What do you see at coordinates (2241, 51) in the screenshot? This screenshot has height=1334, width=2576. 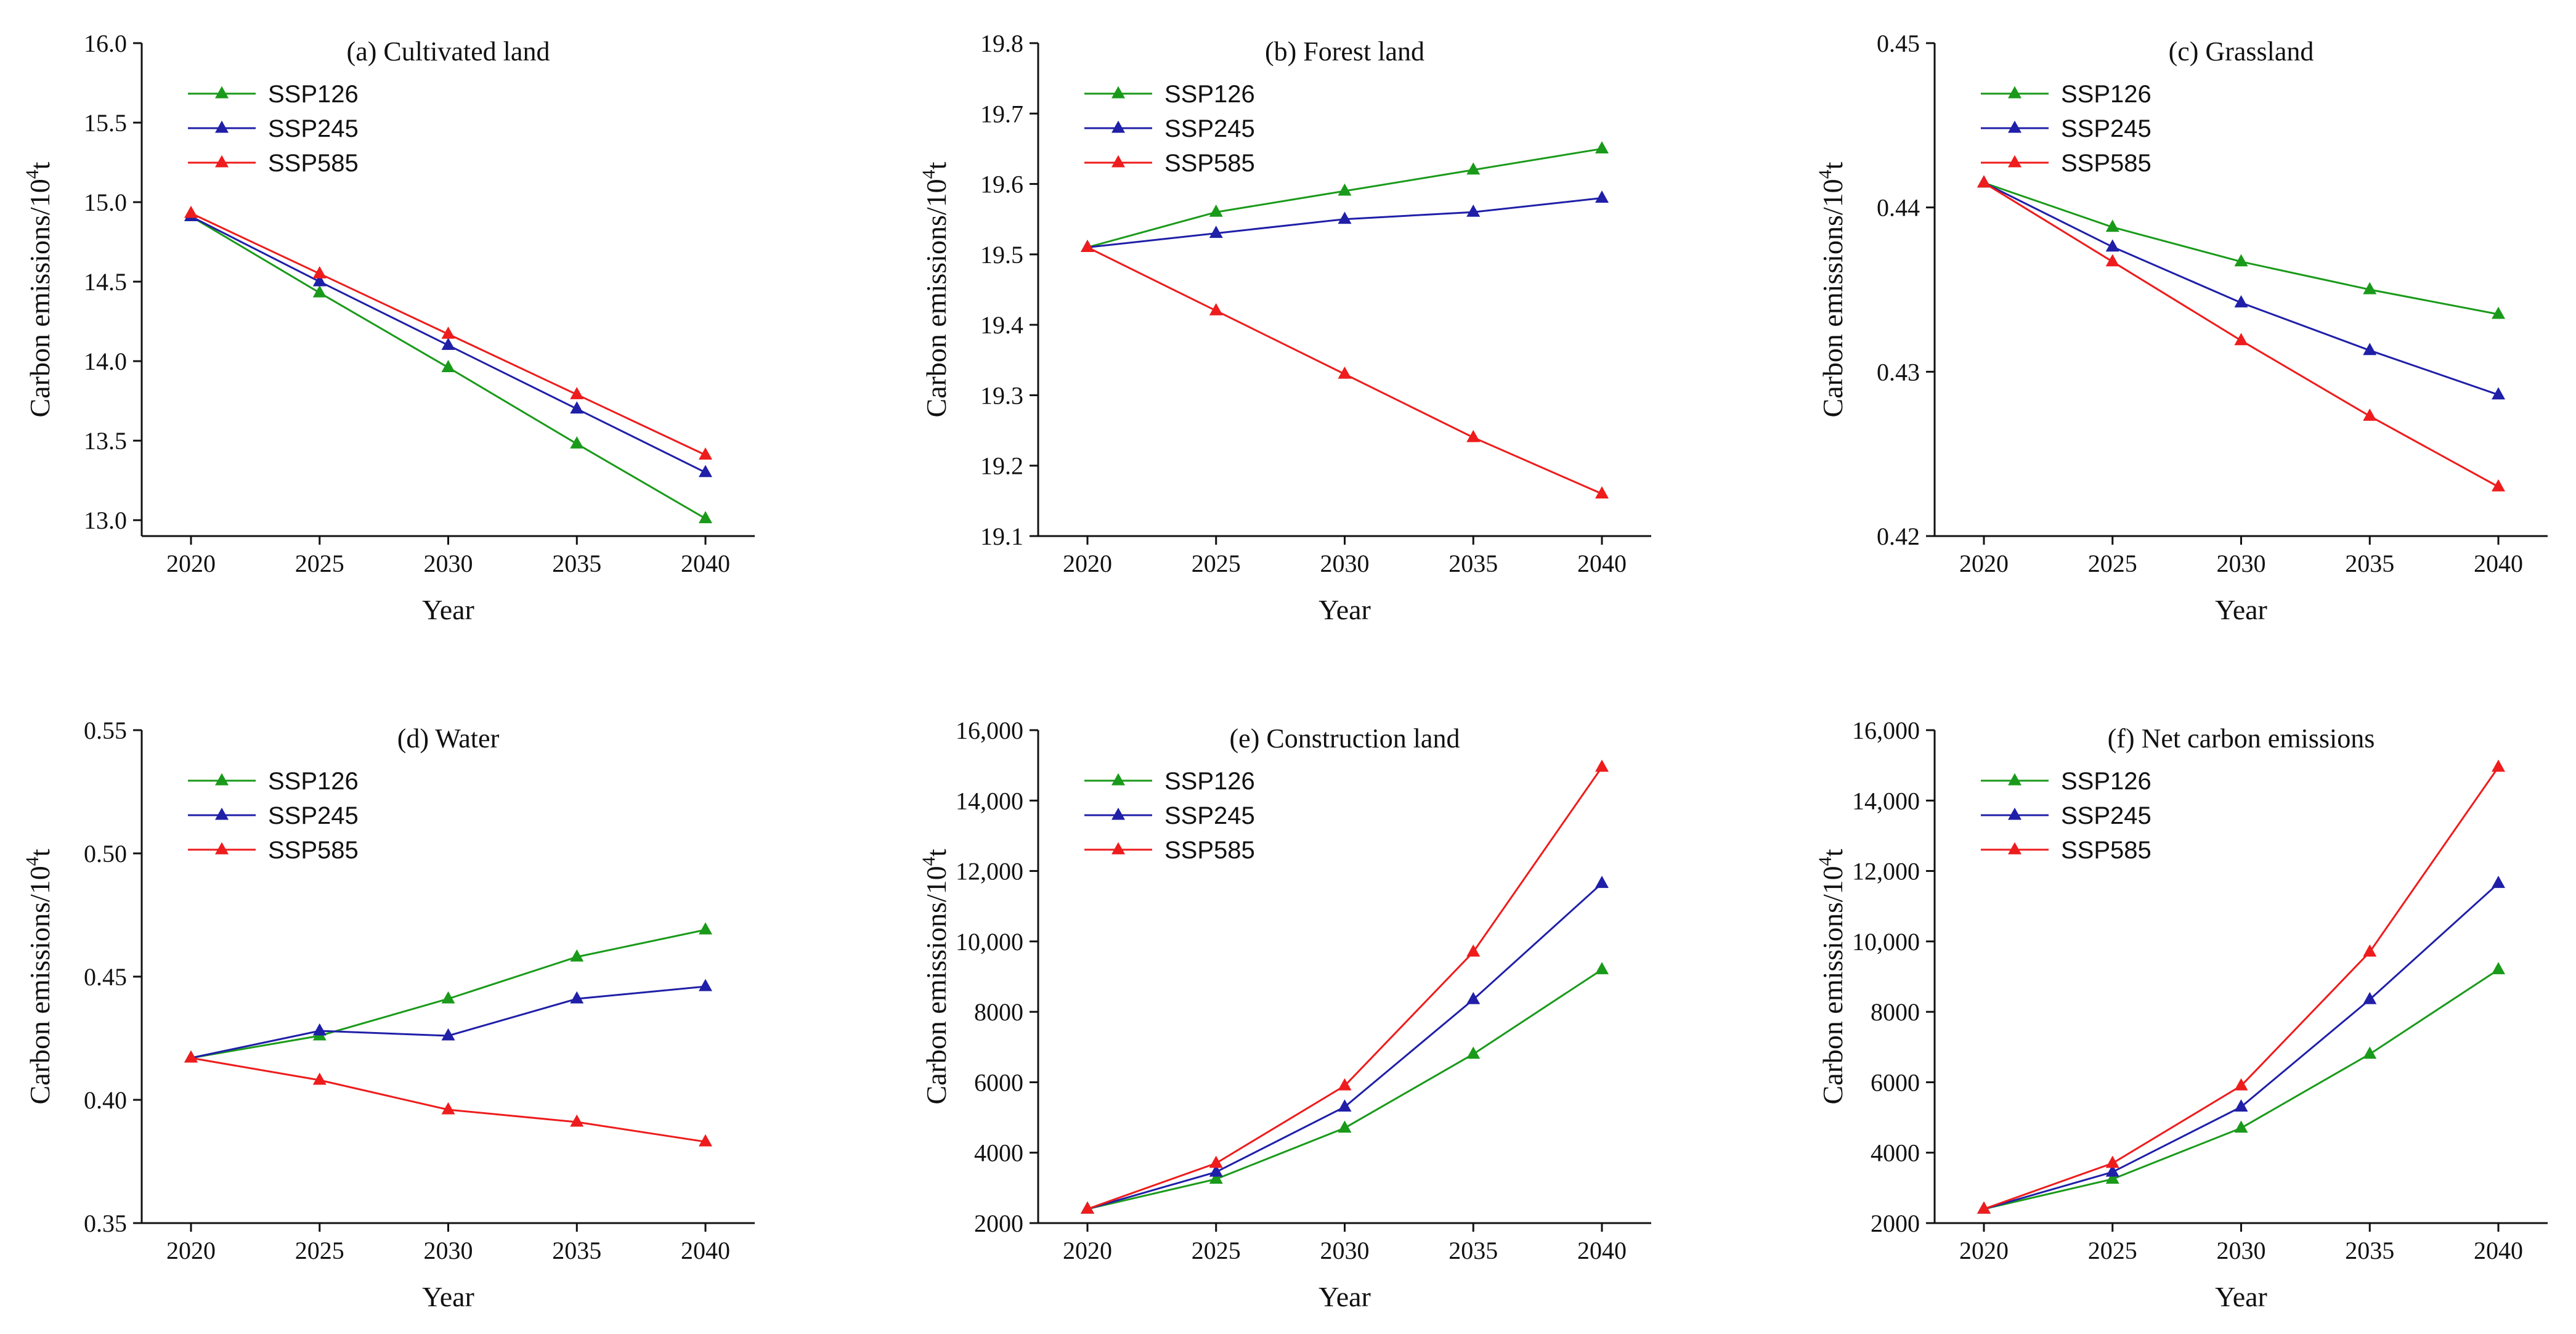 I see `chart-title: (c) Grassland` at bounding box center [2241, 51].